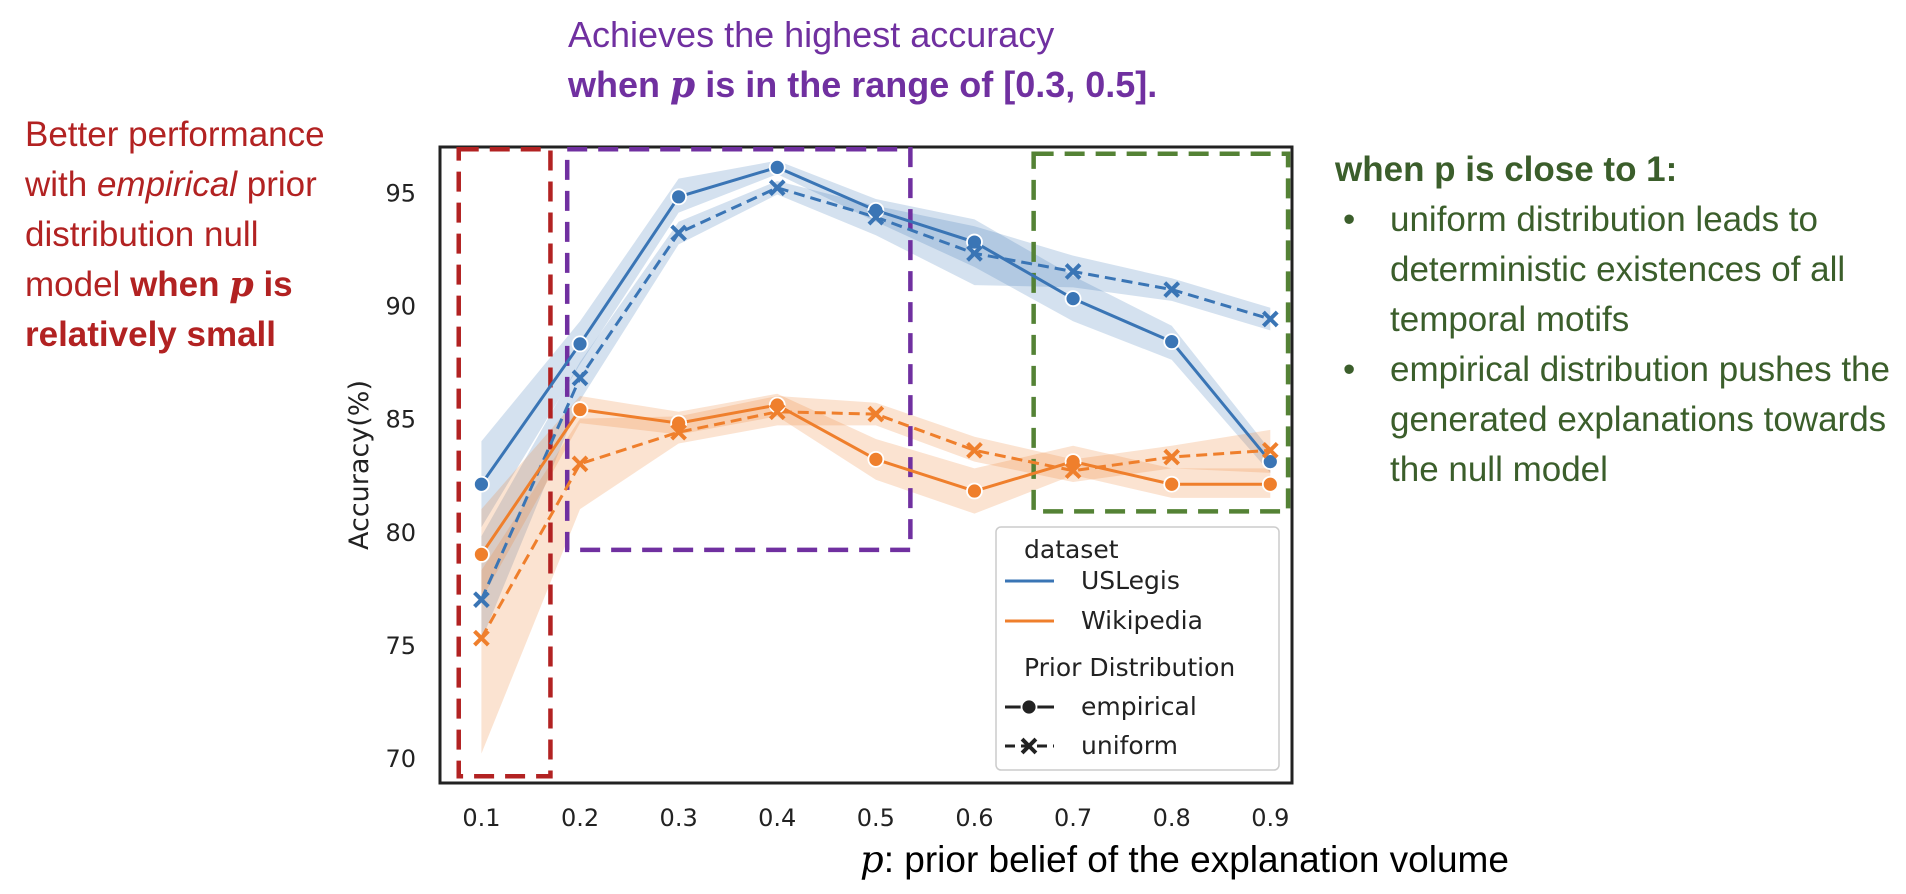  I want to click on x-tick-label: 0.7, so click(1073, 818).